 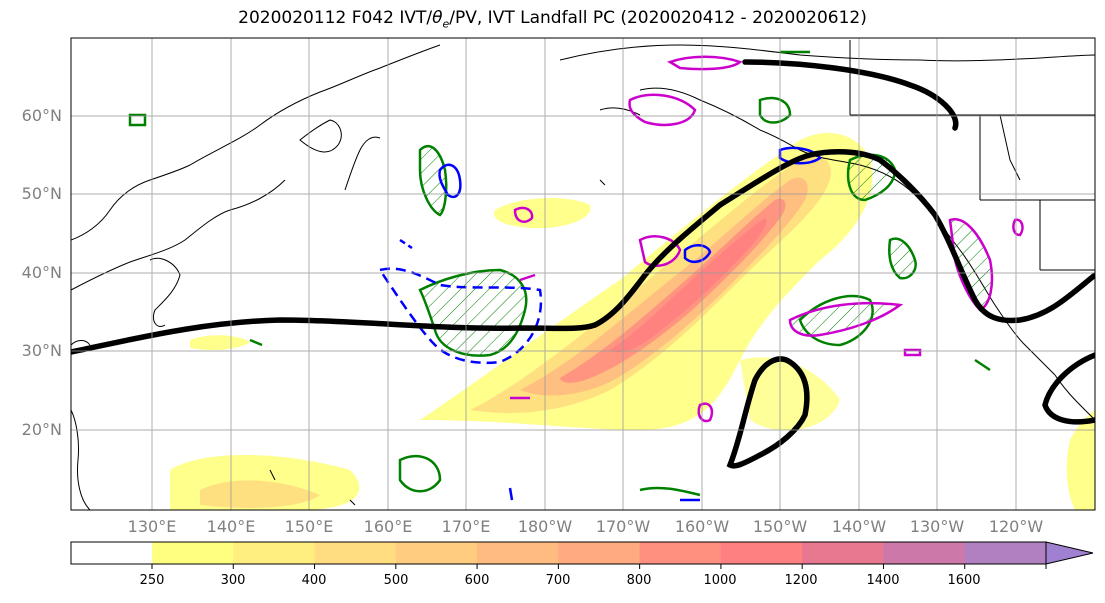 What do you see at coordinates (558, 580) in the screenshot?
I see `colorbar-tick-label: 700` at bounding box center [558, 580].